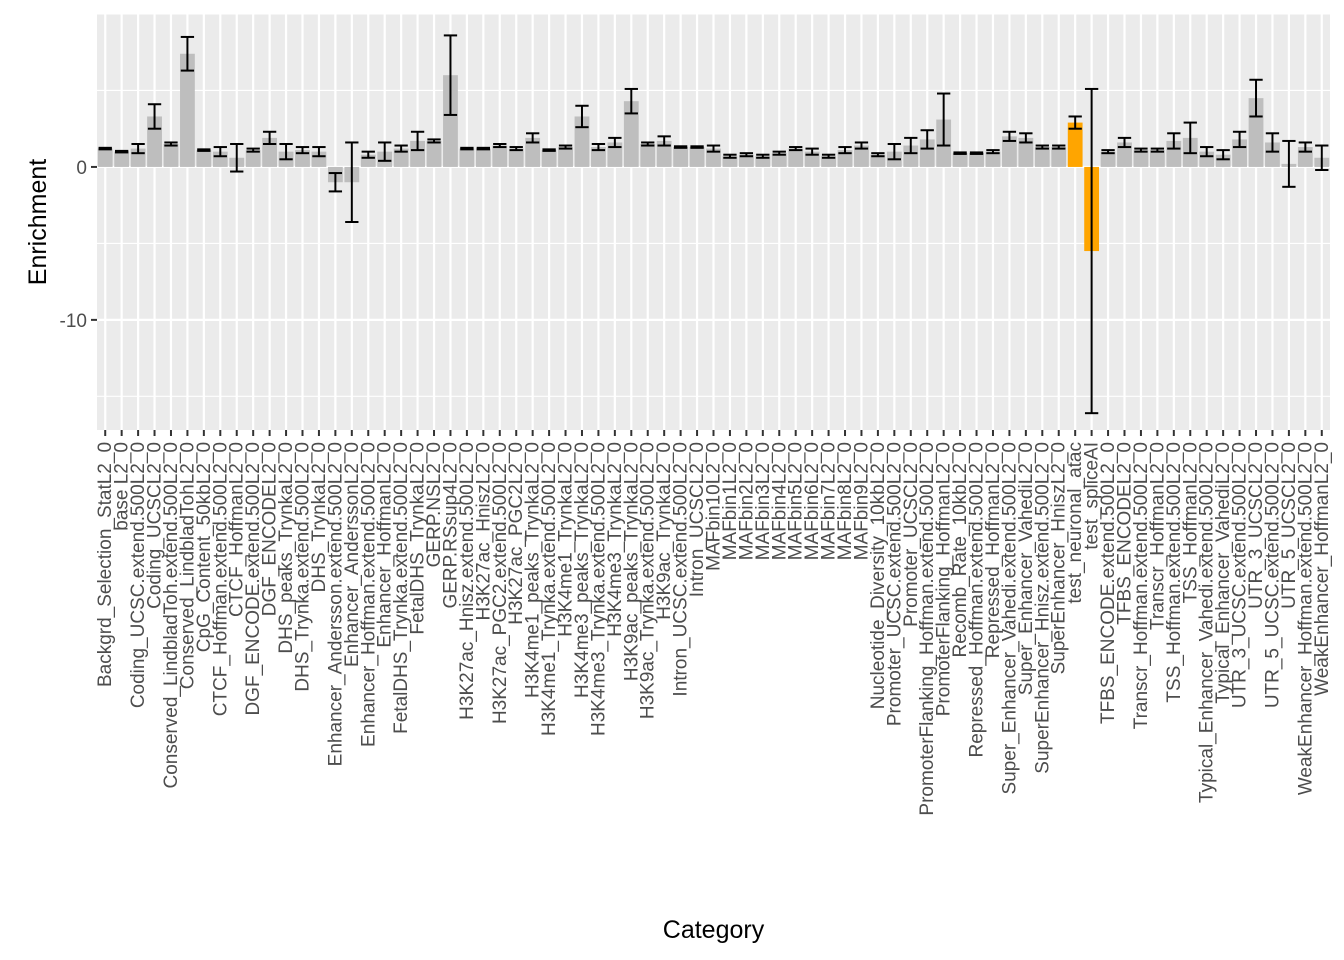  I want to click on bar-H3K9ac_Trynka.extend.500L2_0, so click(648, 155).